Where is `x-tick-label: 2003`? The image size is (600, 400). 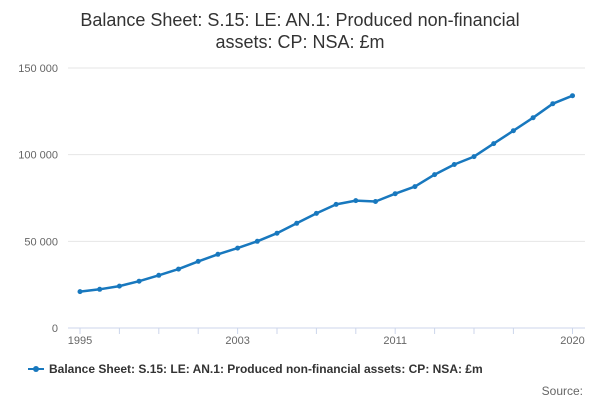 x-tick-label: 2003 is located at coordinates (237, 341).